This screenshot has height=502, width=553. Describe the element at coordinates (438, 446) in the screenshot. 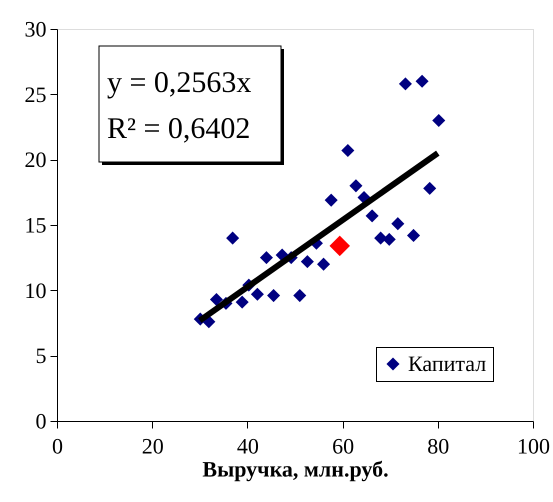

I see `x-tick-label: 80` at that location.